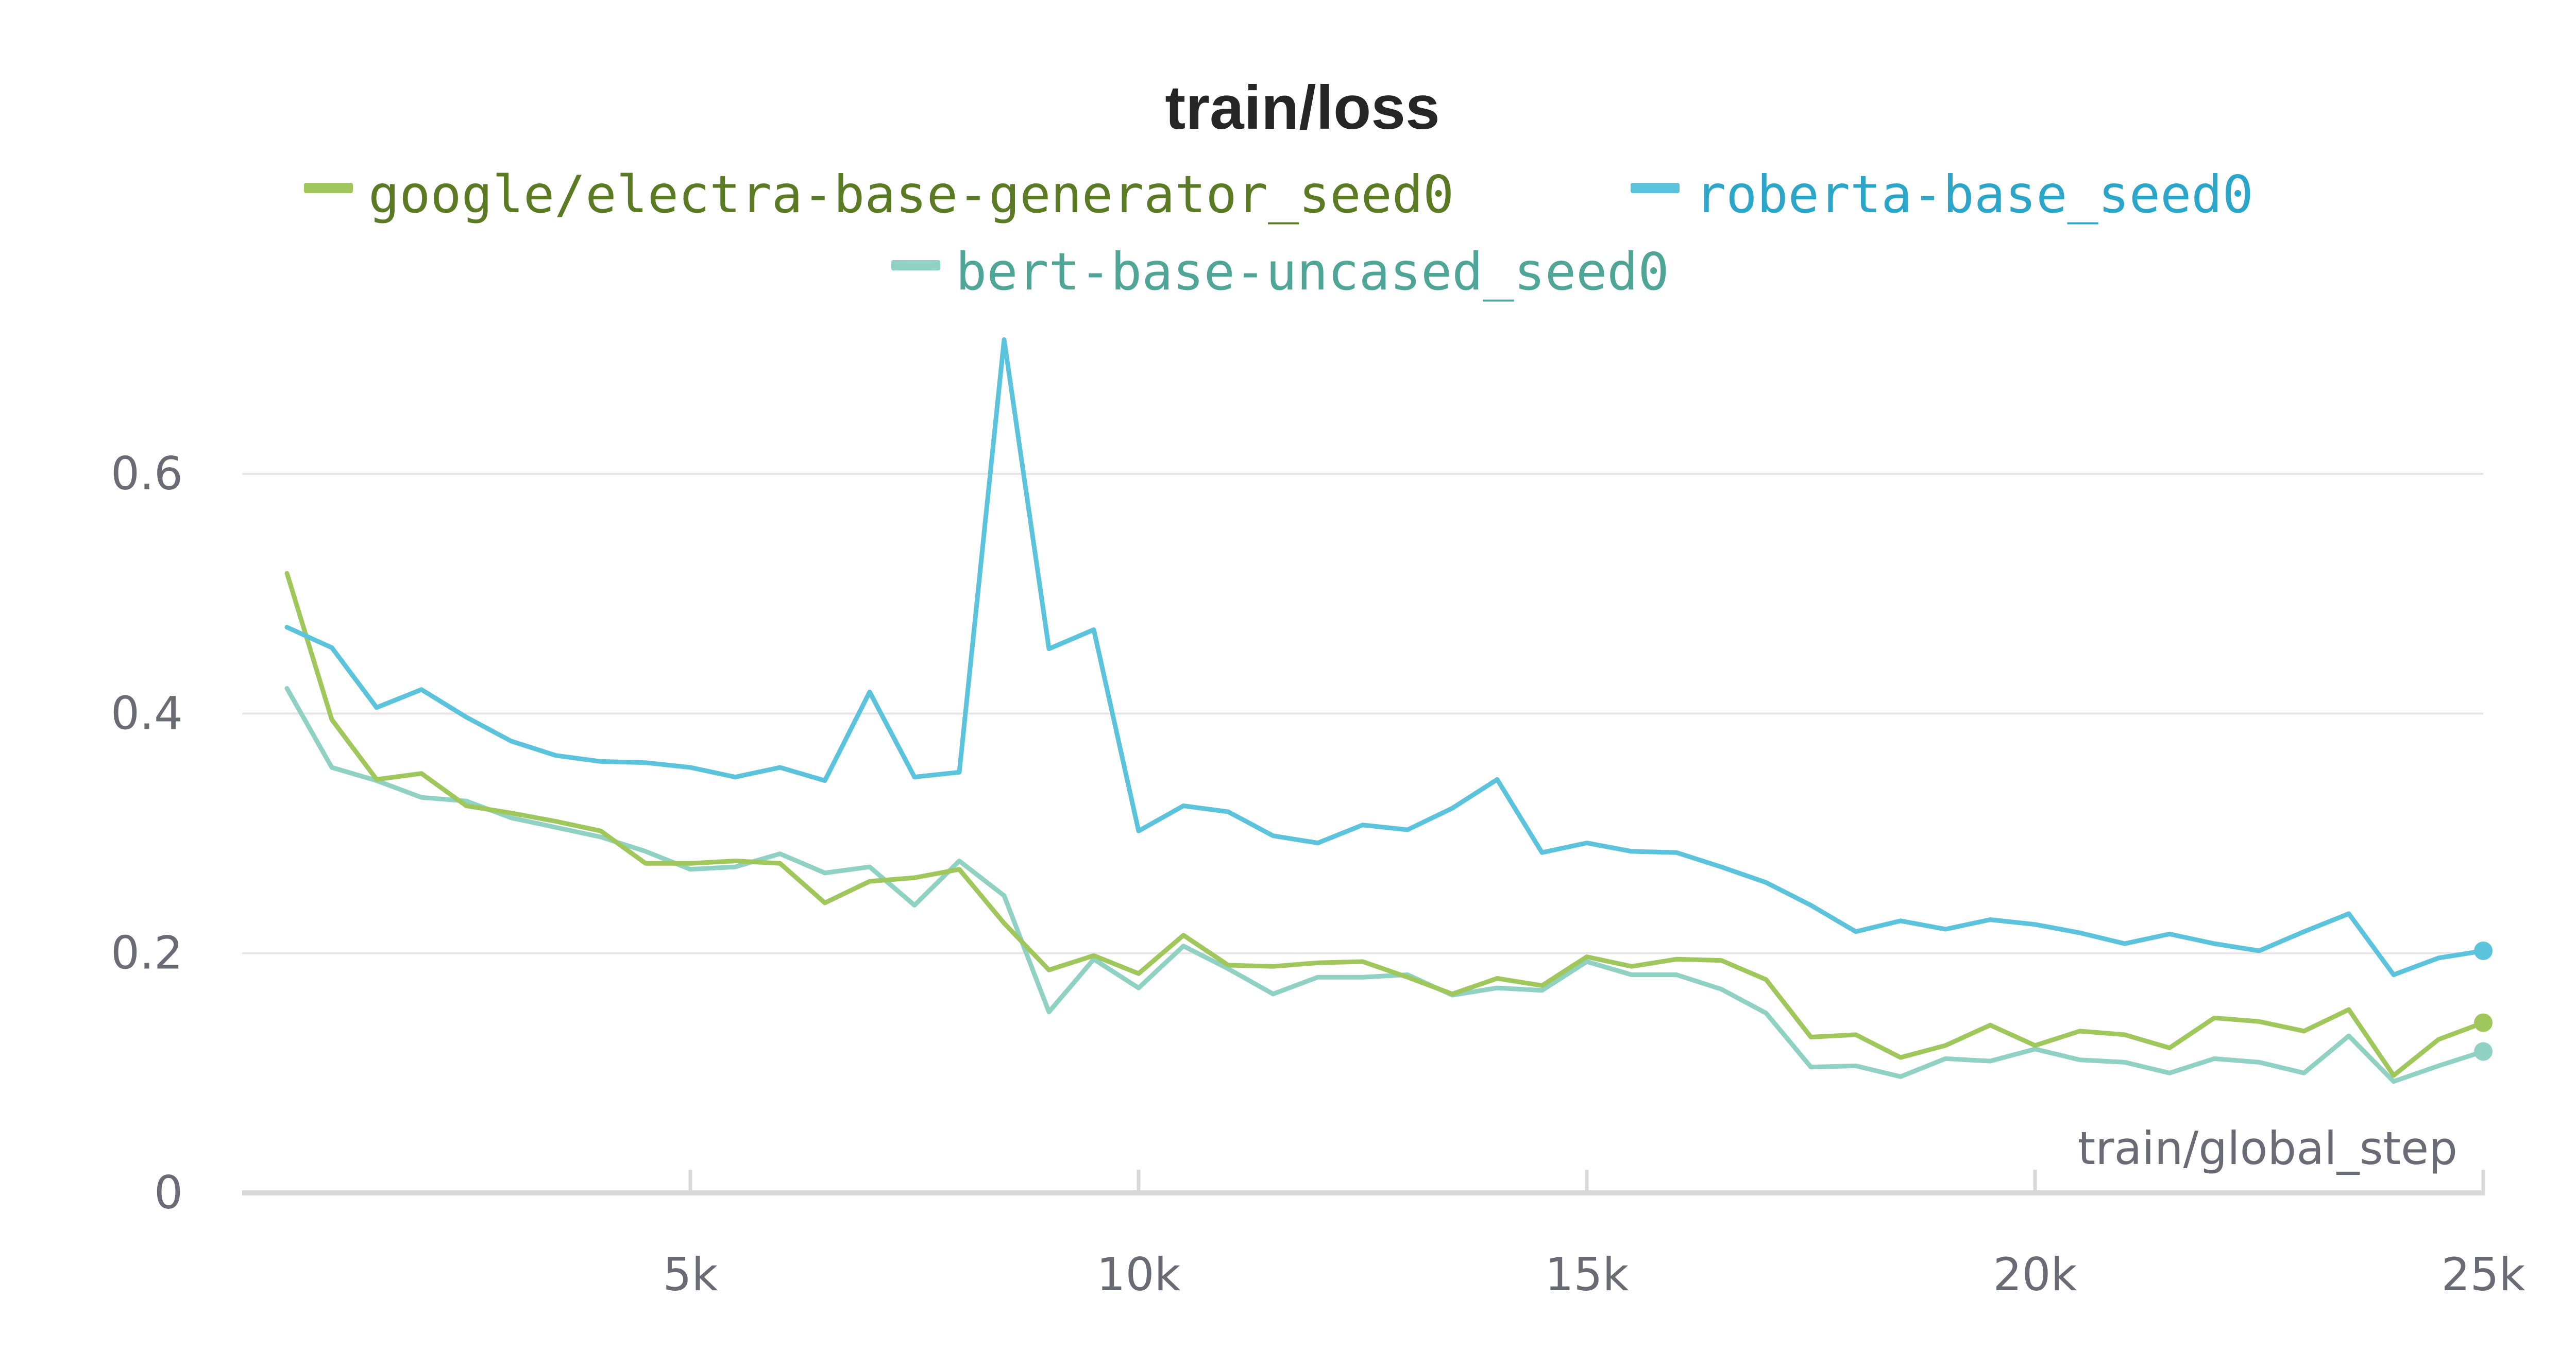  Describe the element at coordinates (168, 1192) in the screenshot. I see `y-tick-label: 0` at that location.